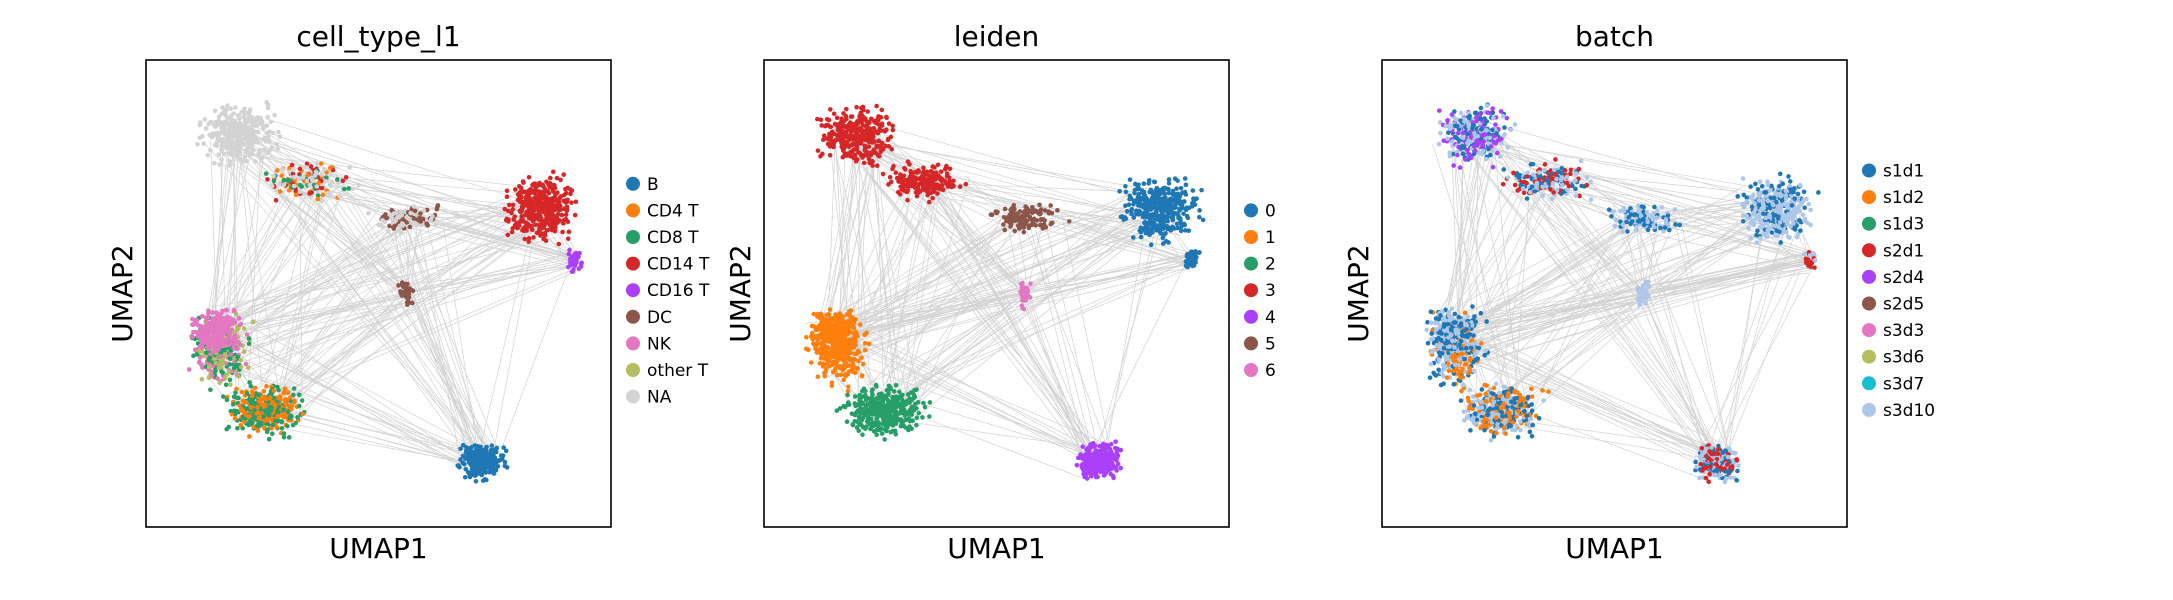  I want to click on legend-label: NA, so click(659, 398).